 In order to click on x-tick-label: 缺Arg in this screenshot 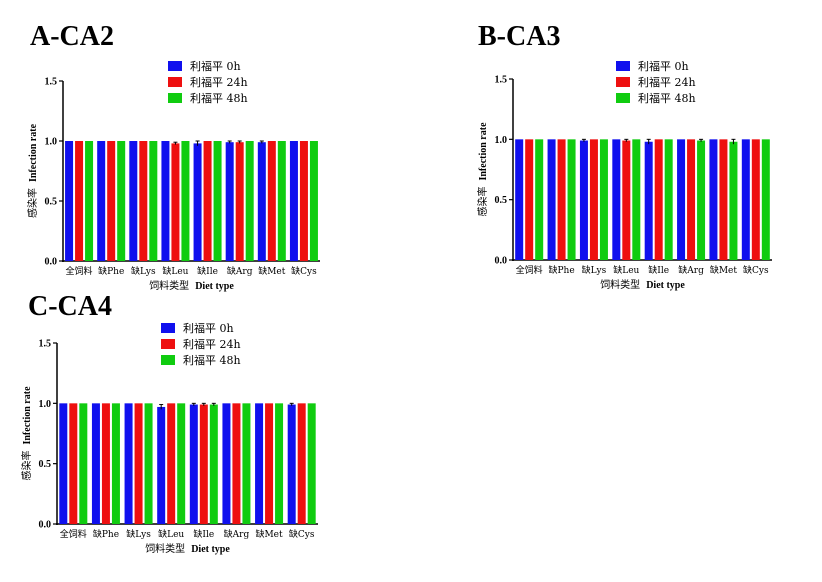, I will do `click(237, 534)`.